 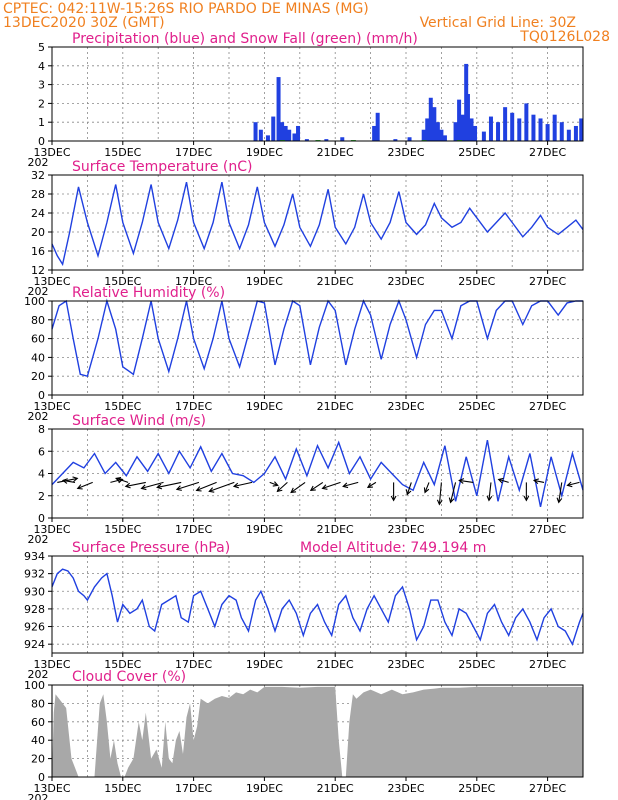 I want to click on y-tick-label: 1, so click(x=41, y=122).